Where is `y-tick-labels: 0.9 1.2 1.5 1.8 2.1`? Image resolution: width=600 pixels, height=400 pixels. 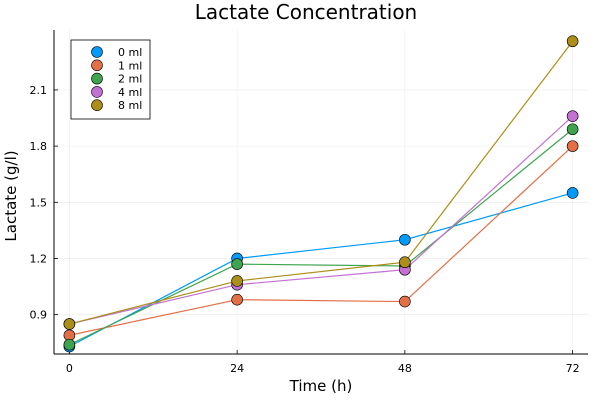
y-tick-labels: 0.9 1.2 1.5 1.8 2.1 is located at coordinates (39, 203).